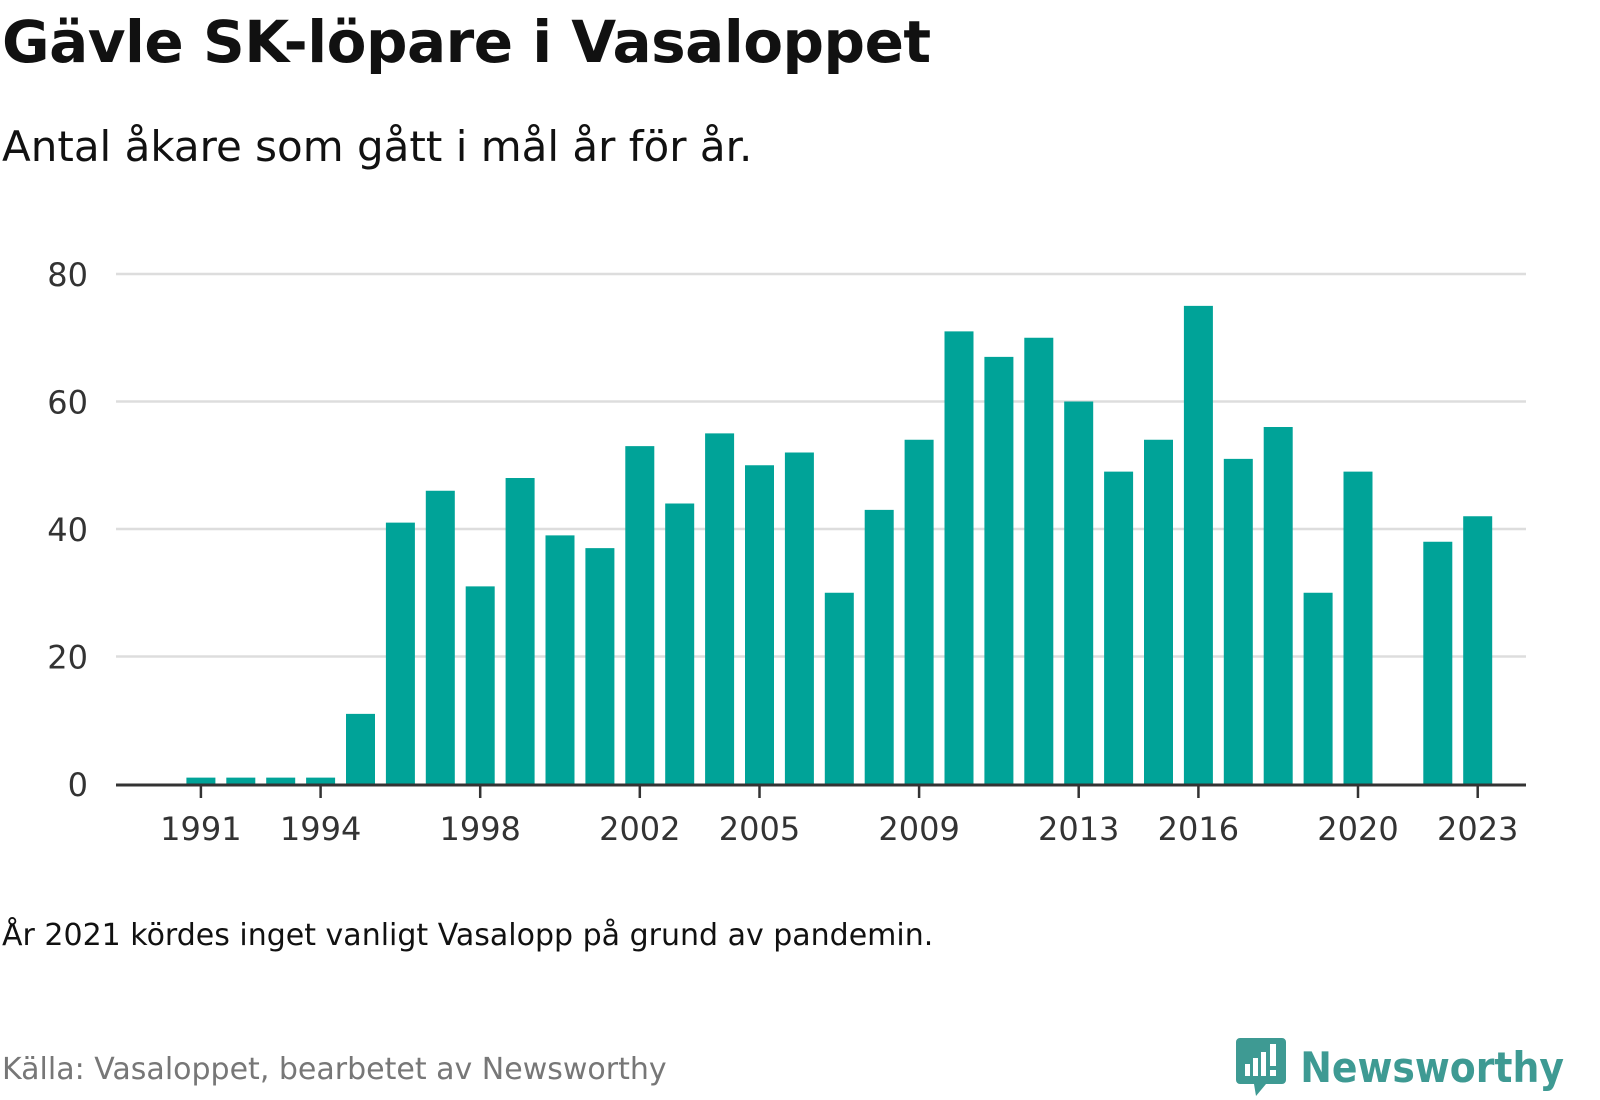 Image resolution: width=1600 pixels, height=1100 pixels. What do you see at coordinates (360, 748) in the screenshot?
I see `bar-1995` at bounding box center [360, 748].